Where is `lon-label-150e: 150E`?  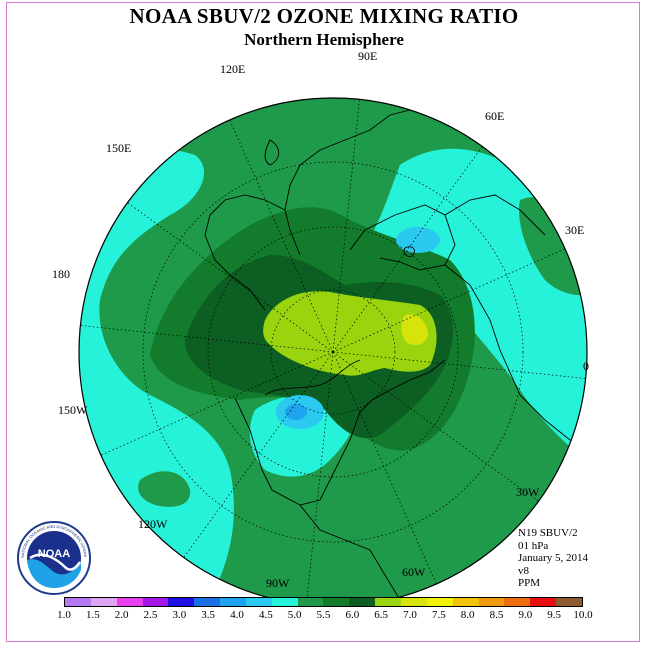 lon-label-150e: 150E is located at coordinates (118, 148).